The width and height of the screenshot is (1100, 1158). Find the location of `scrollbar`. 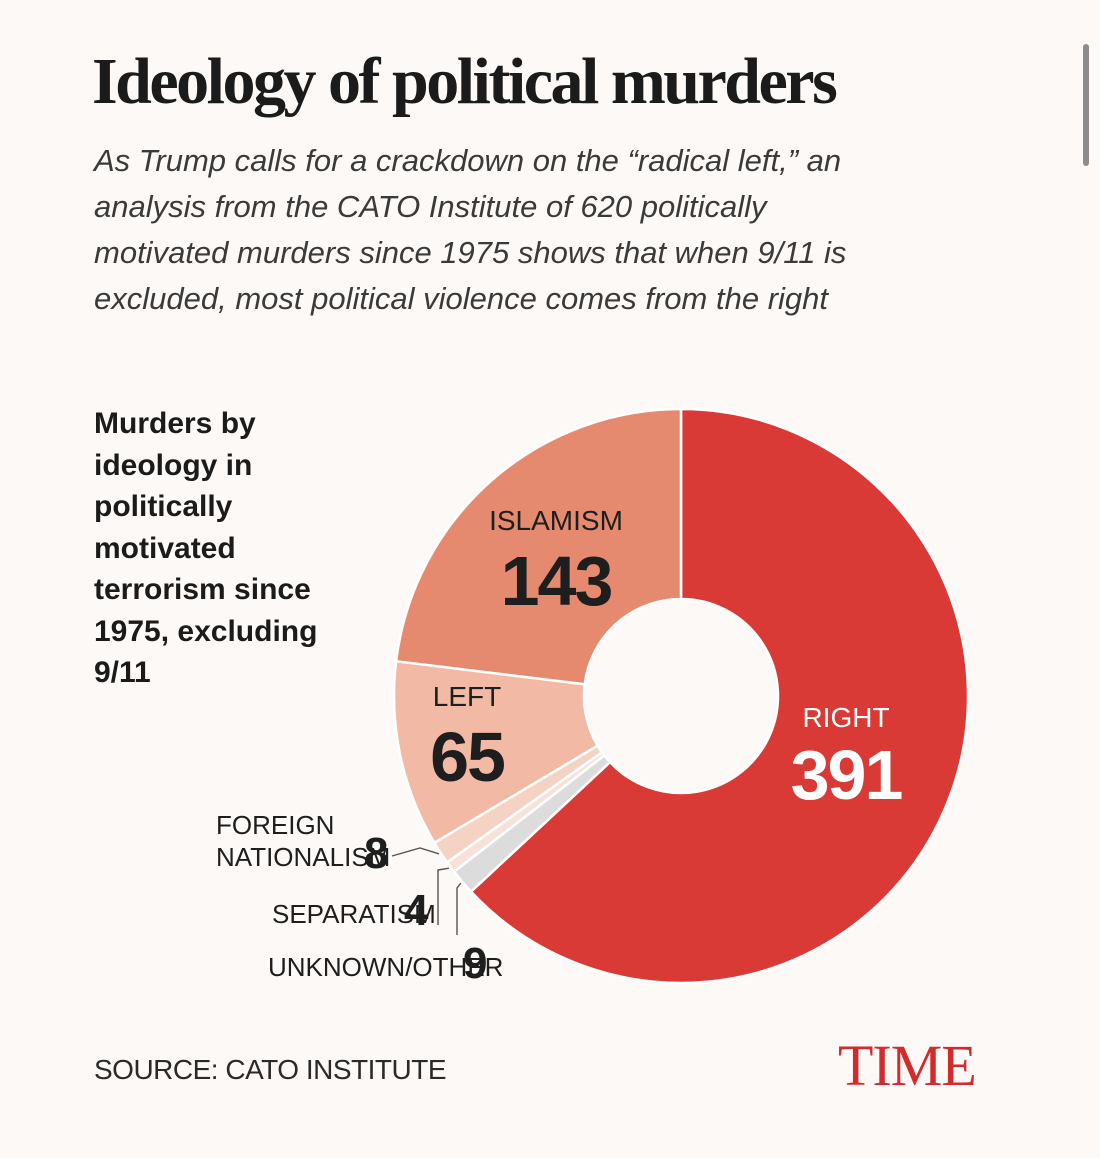

scrollbar is located at coordinates (1086, 105).